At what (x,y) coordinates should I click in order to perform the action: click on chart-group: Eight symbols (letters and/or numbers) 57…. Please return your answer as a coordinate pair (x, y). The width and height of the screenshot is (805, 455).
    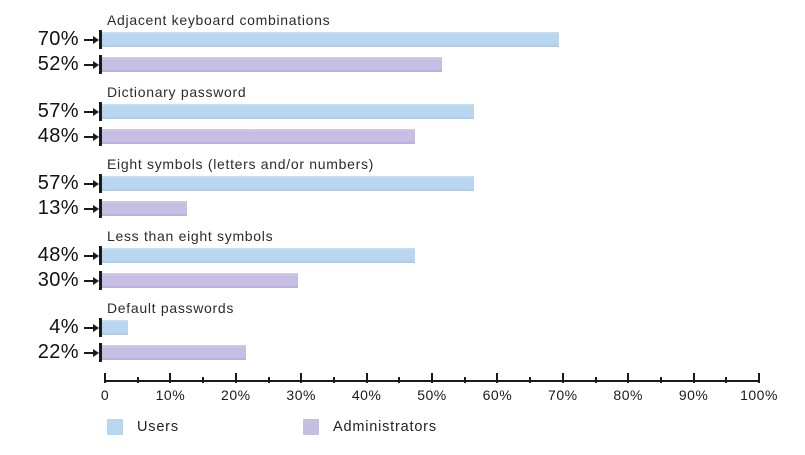
    Looking at the image, I should click on (402, 187).